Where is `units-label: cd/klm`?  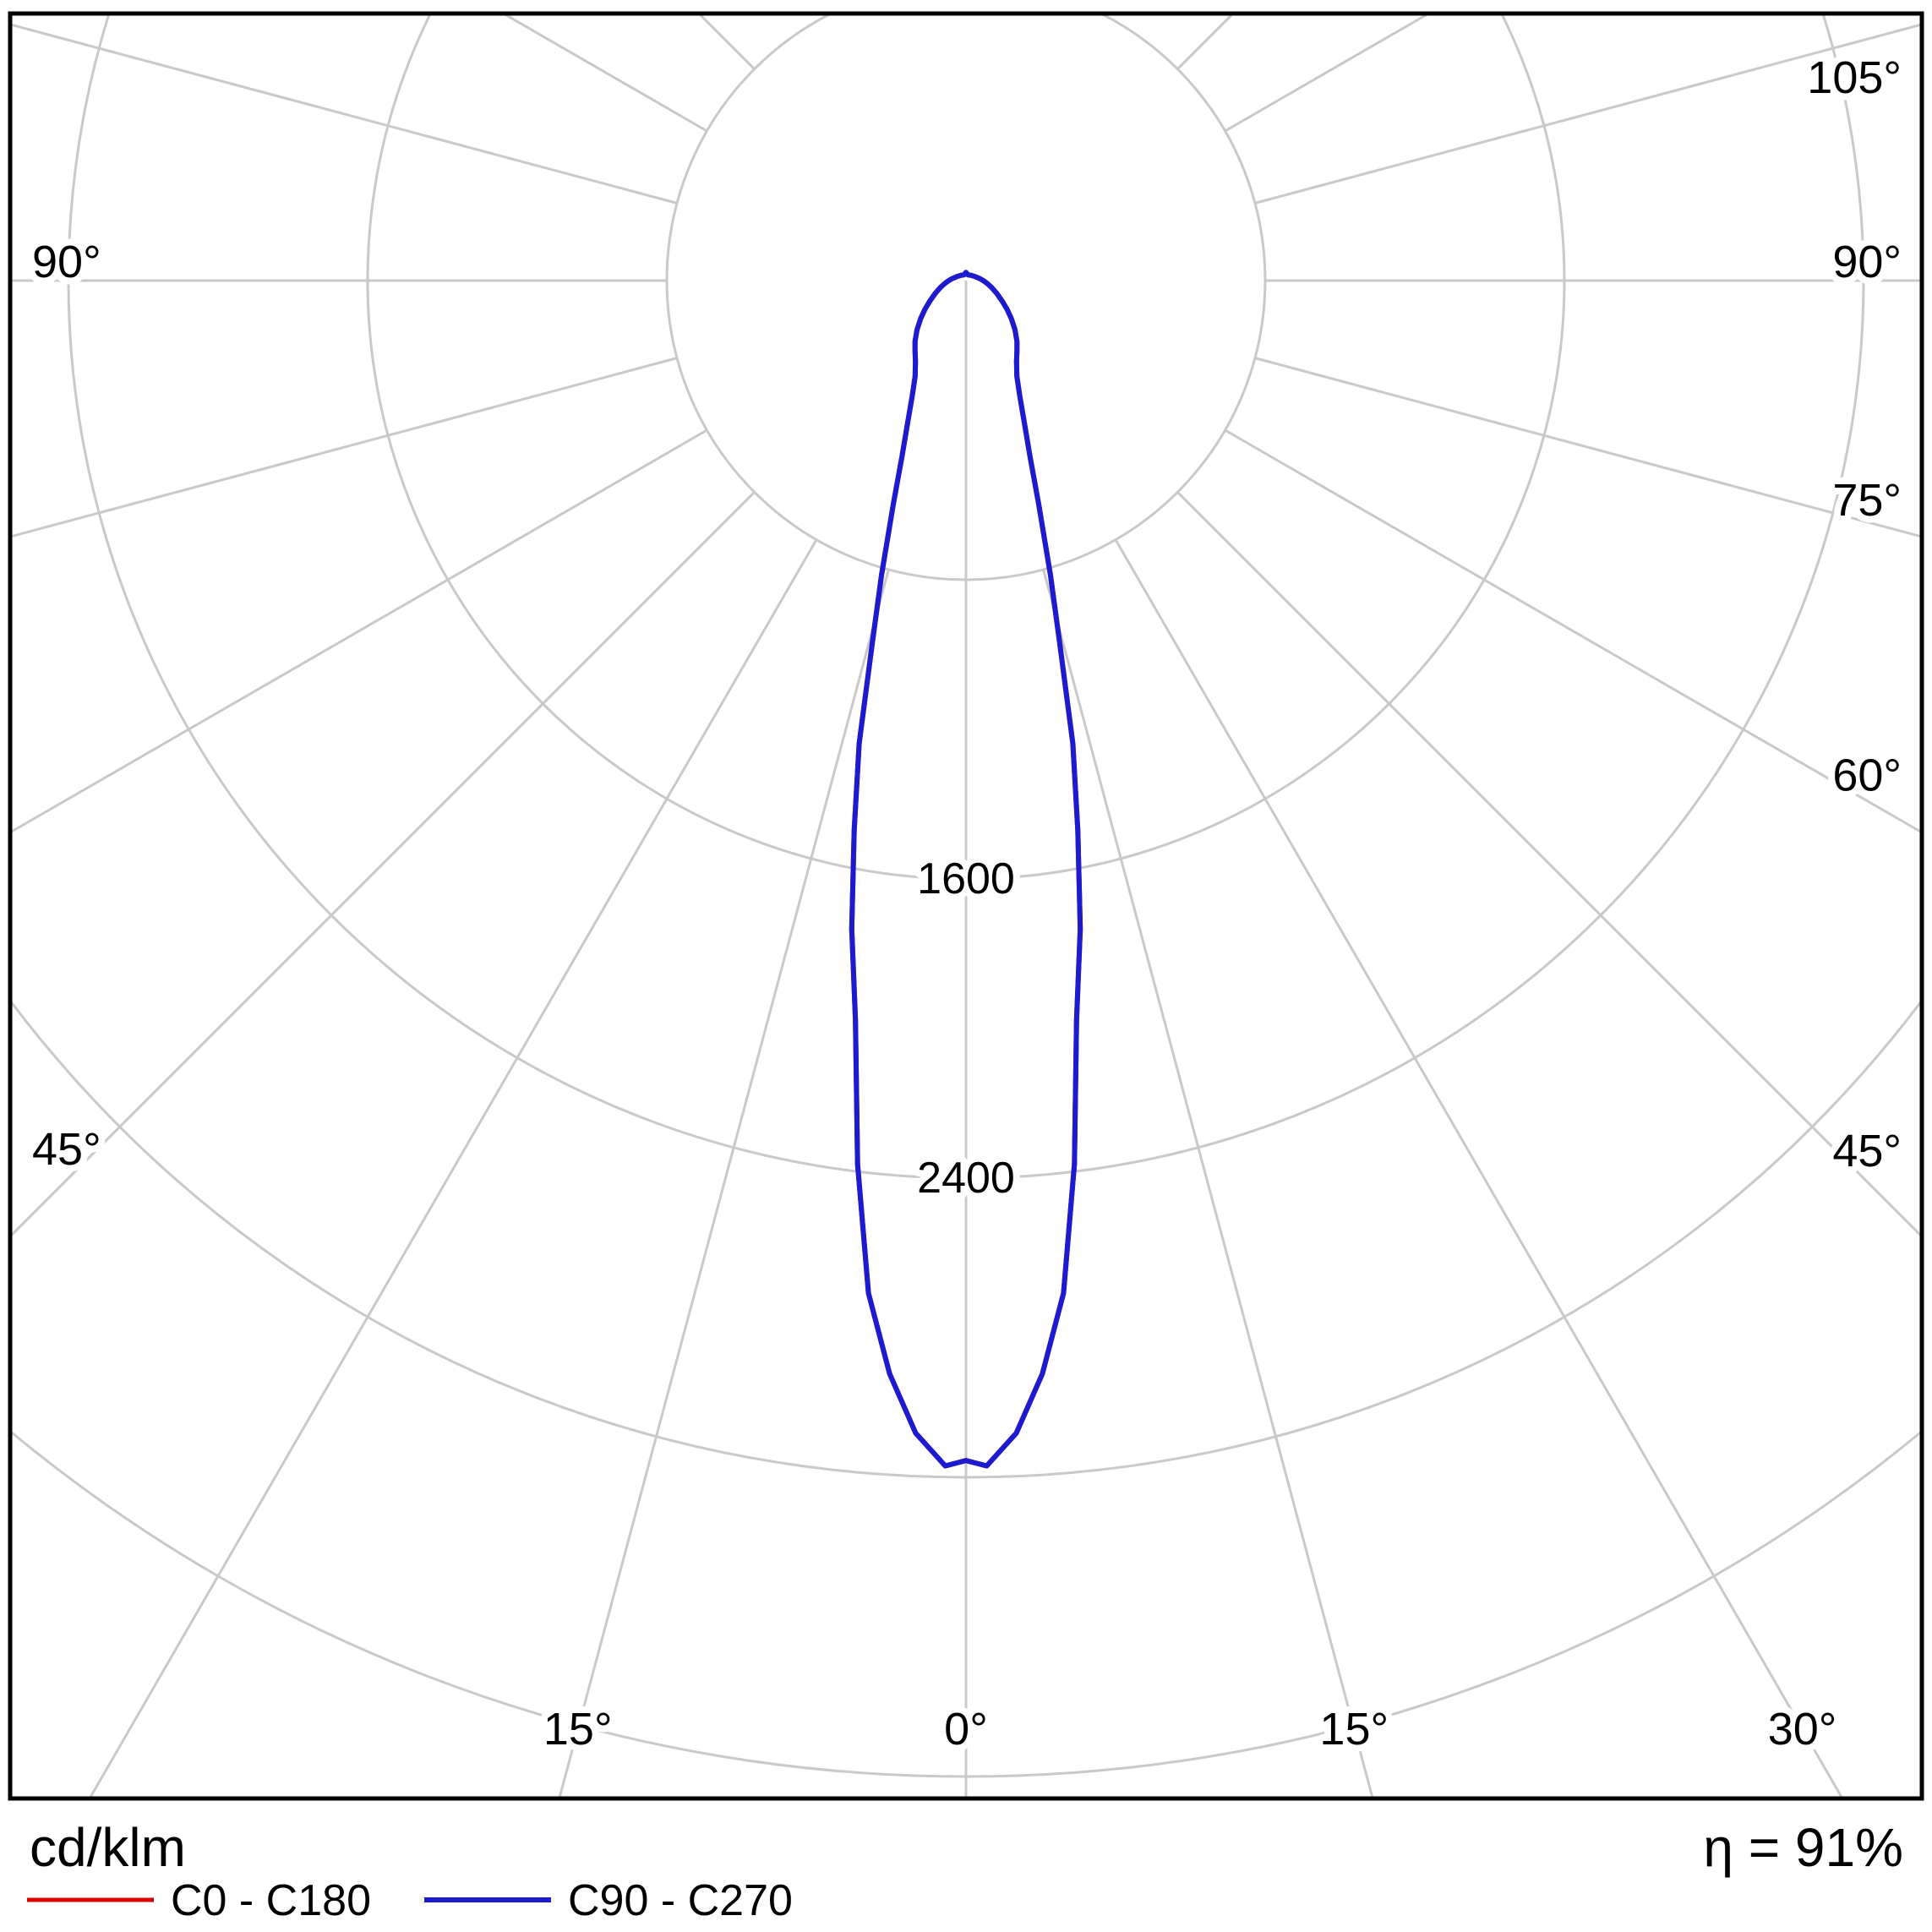
units-label: cd/klm is located at coordinates (108, 1847).